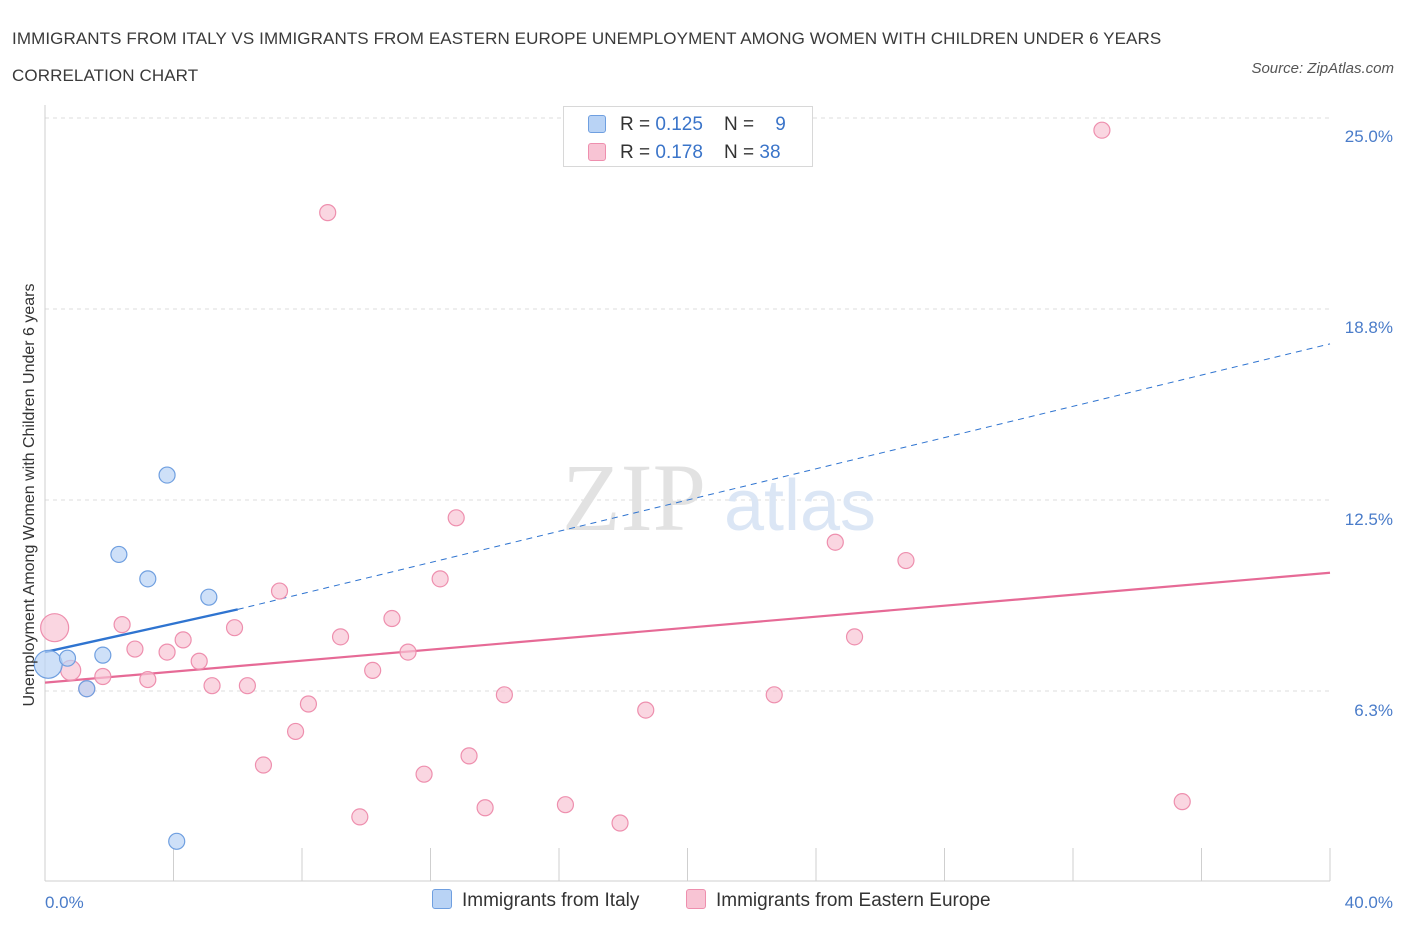  Describe the element at coordinates (597, 152) in the screenshot. I see `legend-swatch-eastern-europe` at that location.